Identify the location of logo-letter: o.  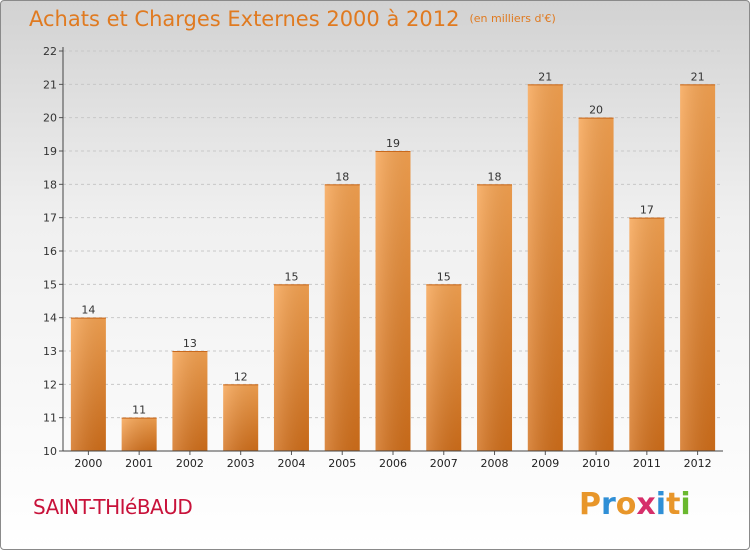
(626, 504).